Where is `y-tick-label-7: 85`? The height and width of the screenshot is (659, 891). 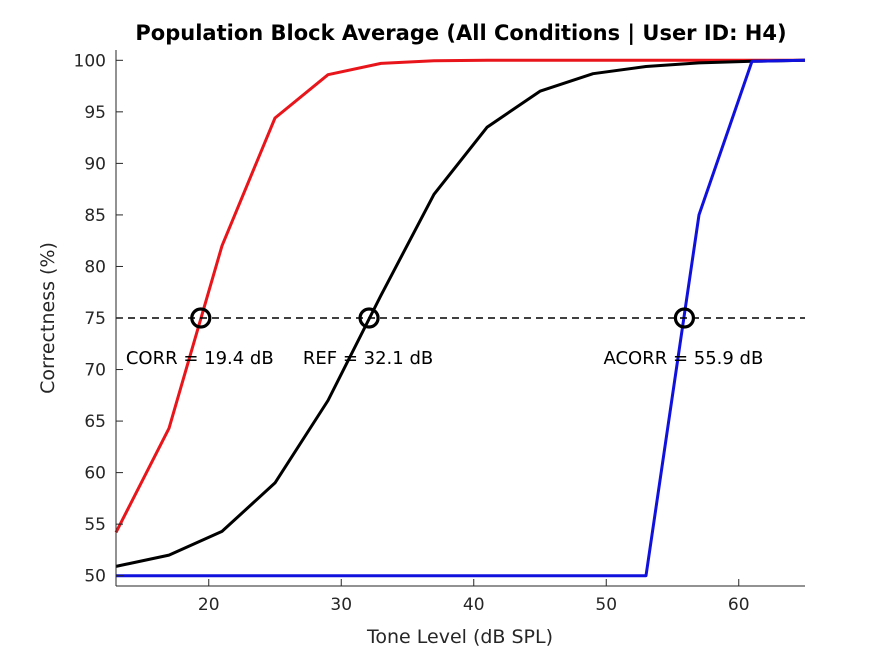 y-tick-label-7: 85 is located at coordinates (95, 216).